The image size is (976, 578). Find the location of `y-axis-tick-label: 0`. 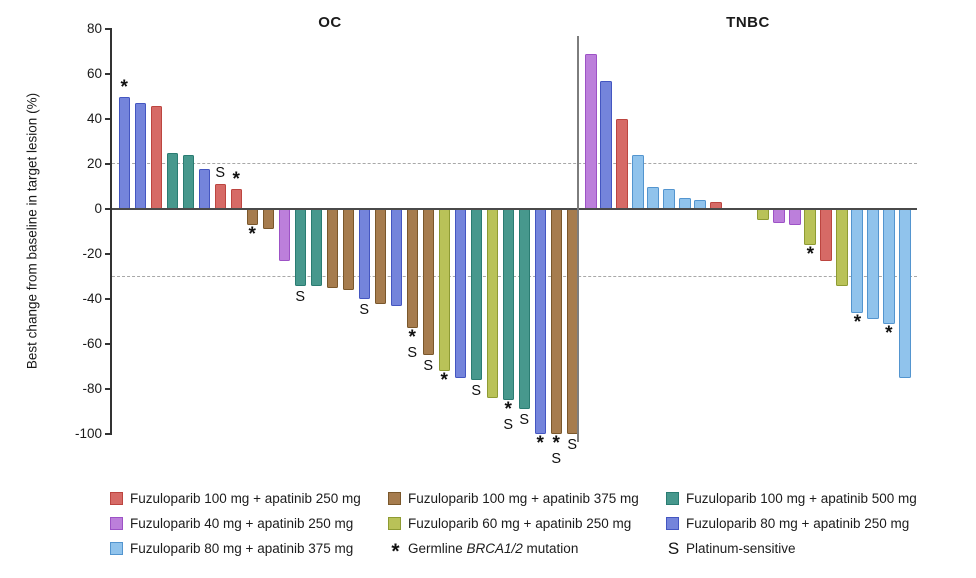

y-axis-tick-label: 0 is located at coordinates (98, 208).